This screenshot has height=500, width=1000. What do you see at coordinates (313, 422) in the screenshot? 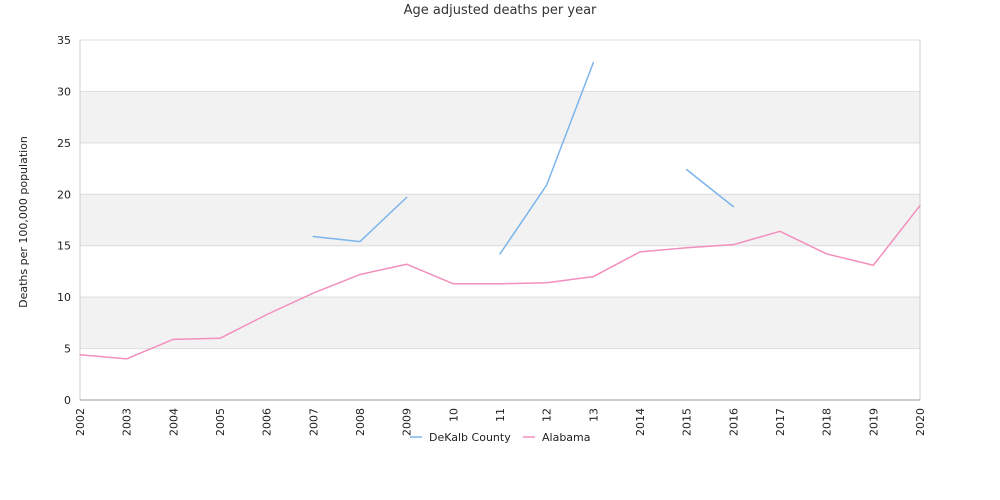
I see `x-tick-label: 2007` at bounding box center [313, 422].